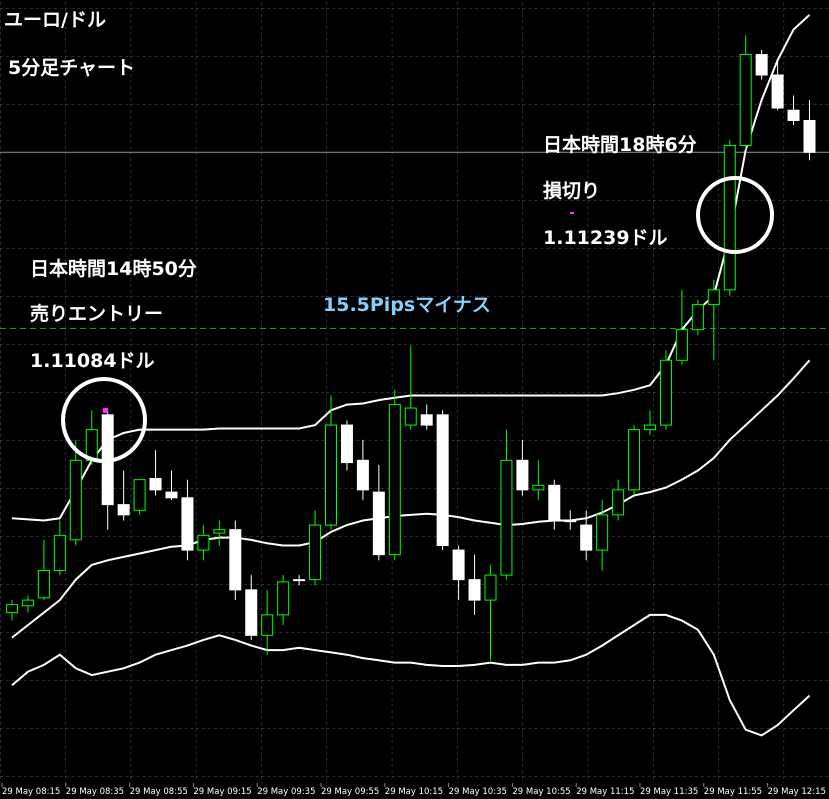 The height and width of the screenshot is (799, 829). Describe the element at coordinates (104, 420) in the screenshot. I see `entry-circle` at that location.